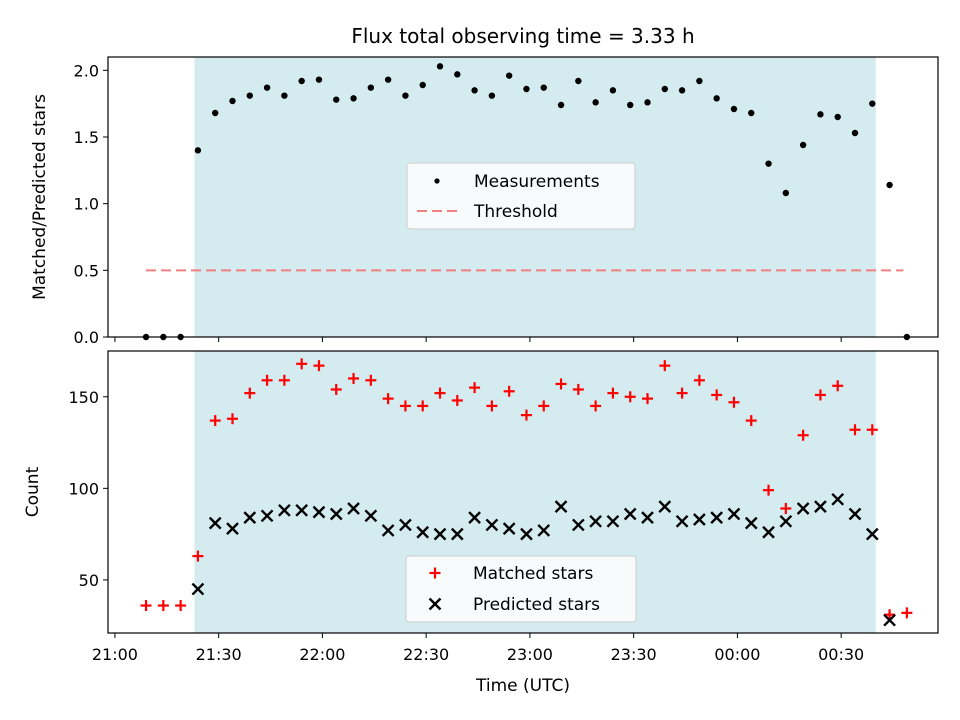 This screenshot has height=720, width=960. Describe the element at coordinates (478, 648) in the screenshot. I see `x-axis-ticks: 21:00 21:30 22:00 22:30 23:00 23:30 00:00 00:30` at that location.